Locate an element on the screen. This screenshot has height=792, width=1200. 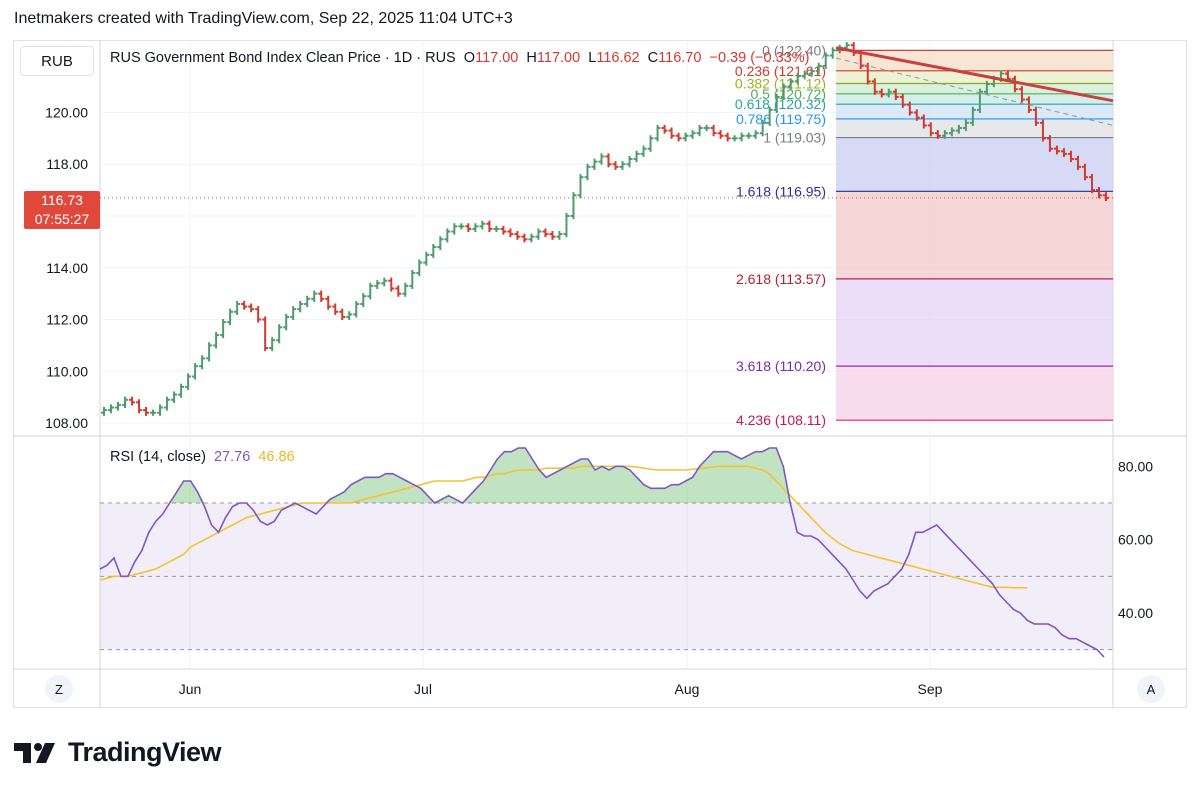
rsi-legend: RSI (14, close) 27.76 46.86 is located at coordinates (202, 457).